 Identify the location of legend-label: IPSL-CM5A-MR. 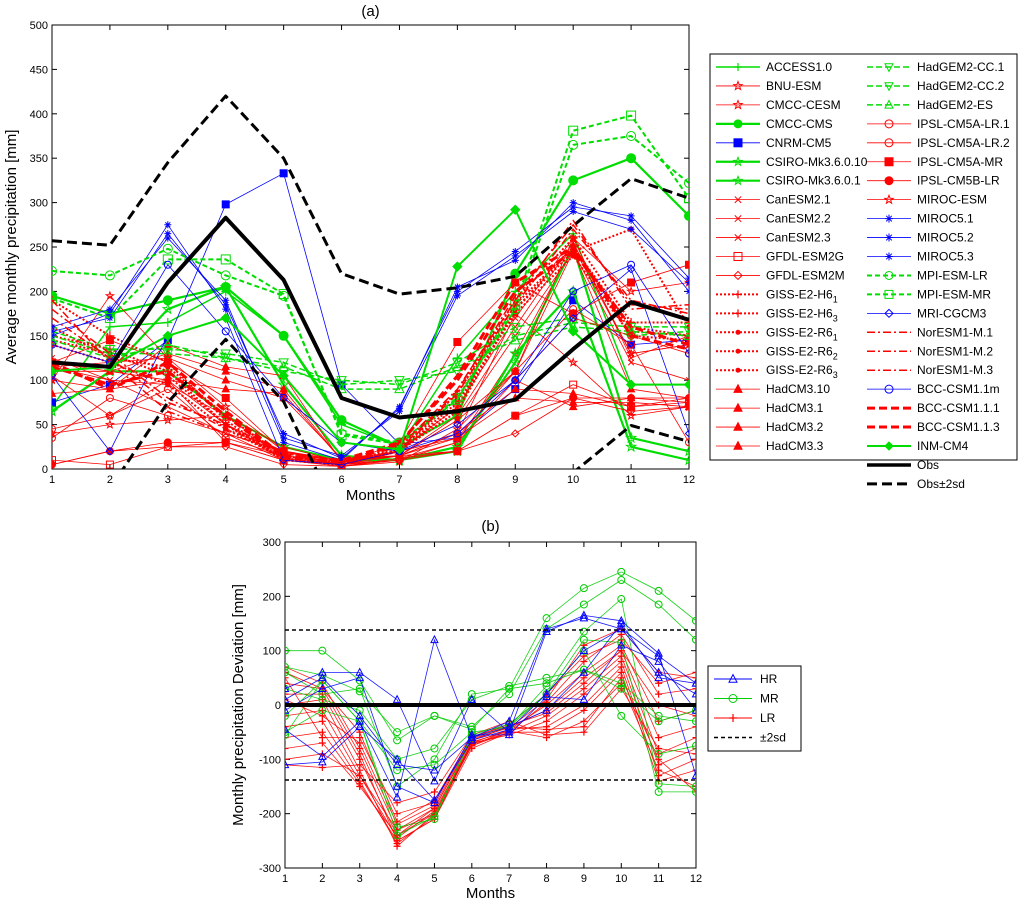
(960, 162).